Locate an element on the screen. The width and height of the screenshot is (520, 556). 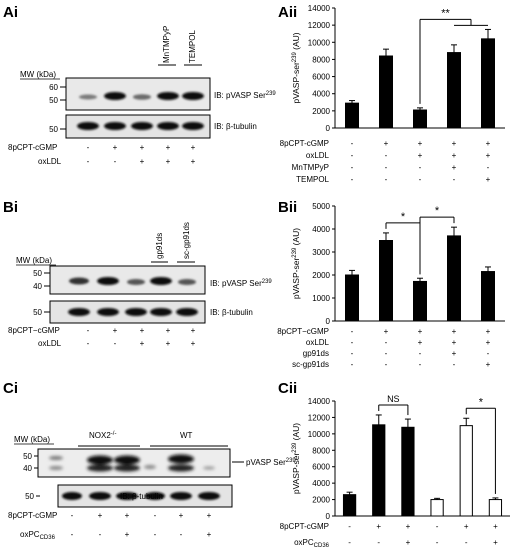
sig-label: ** is located at coordinates (445, 13).